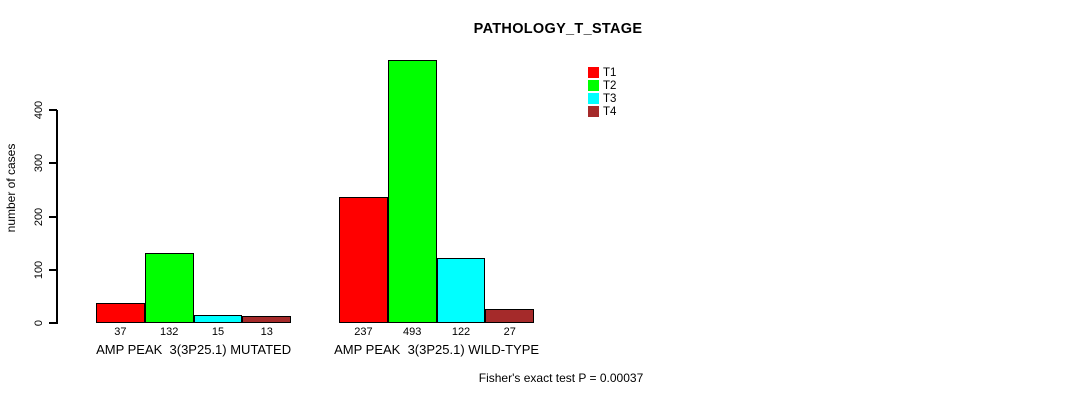  Describe the element at coordinates (39, 323) in the screenshot. I see `y-tick-label: 0` at that location.